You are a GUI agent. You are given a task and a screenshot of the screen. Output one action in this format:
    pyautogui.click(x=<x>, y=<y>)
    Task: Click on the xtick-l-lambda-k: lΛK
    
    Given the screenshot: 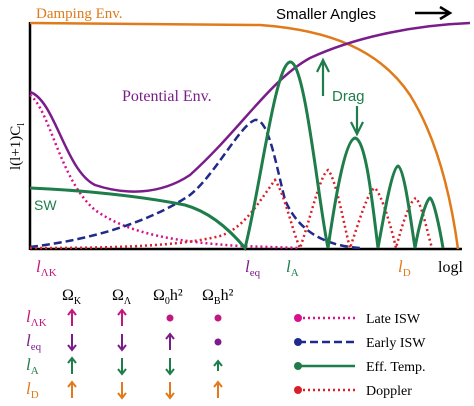 What is the action you would take?
    pyautogui.click(x=46, y=268)
    